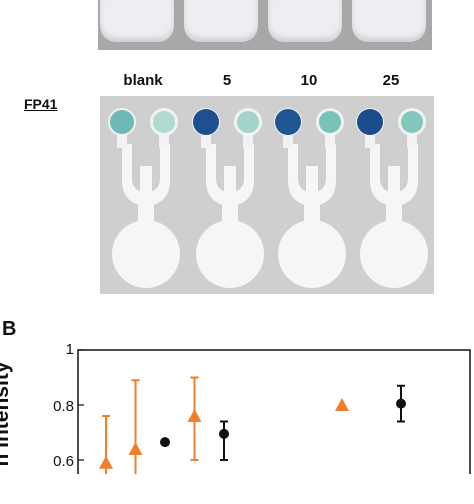 The height and width of the screenshot is (504, 474). Describe the element at coordinates (41, 104) in the screenshot. I see `fp-label: FP41` at that location.